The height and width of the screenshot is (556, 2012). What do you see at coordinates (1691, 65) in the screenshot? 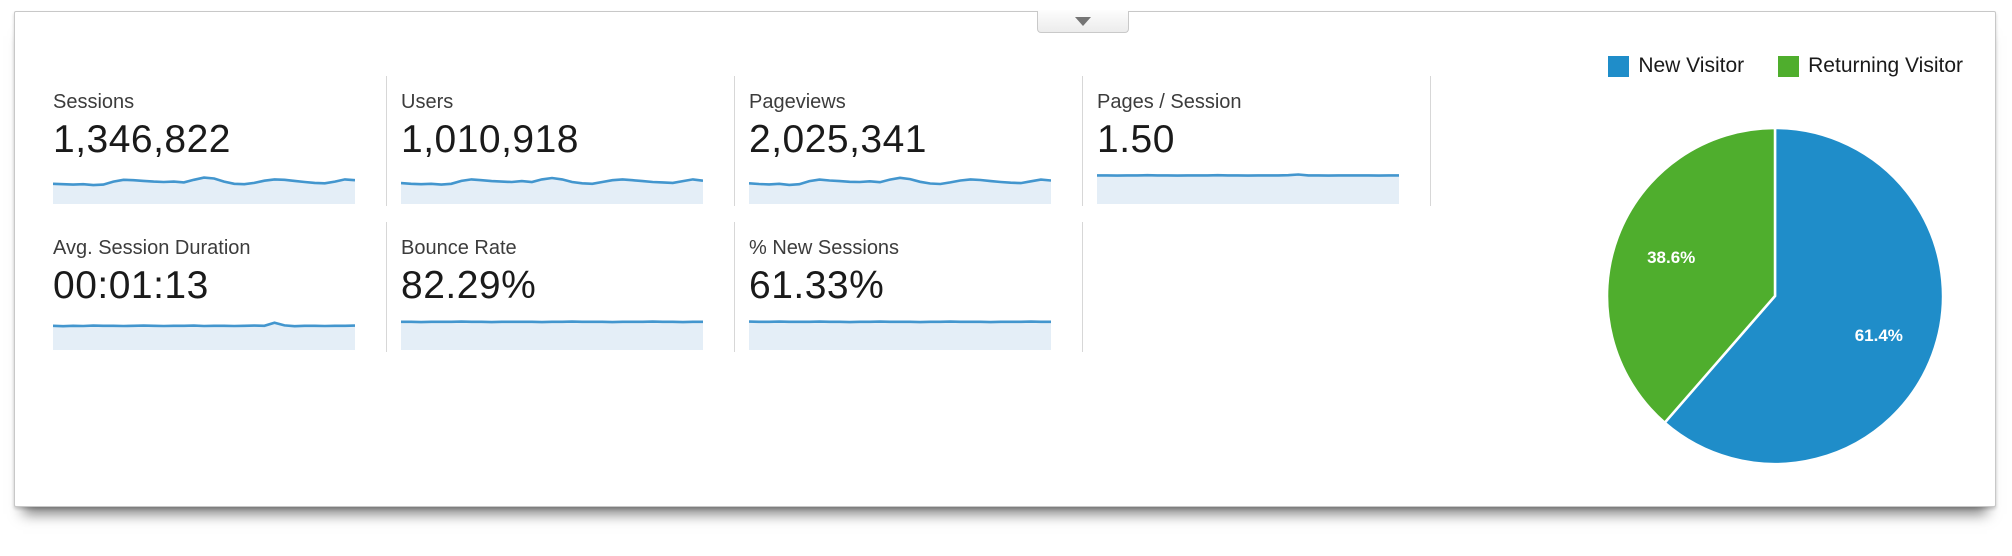
I see `legend-label: New Visitor` at bounding box center [1691, 65].